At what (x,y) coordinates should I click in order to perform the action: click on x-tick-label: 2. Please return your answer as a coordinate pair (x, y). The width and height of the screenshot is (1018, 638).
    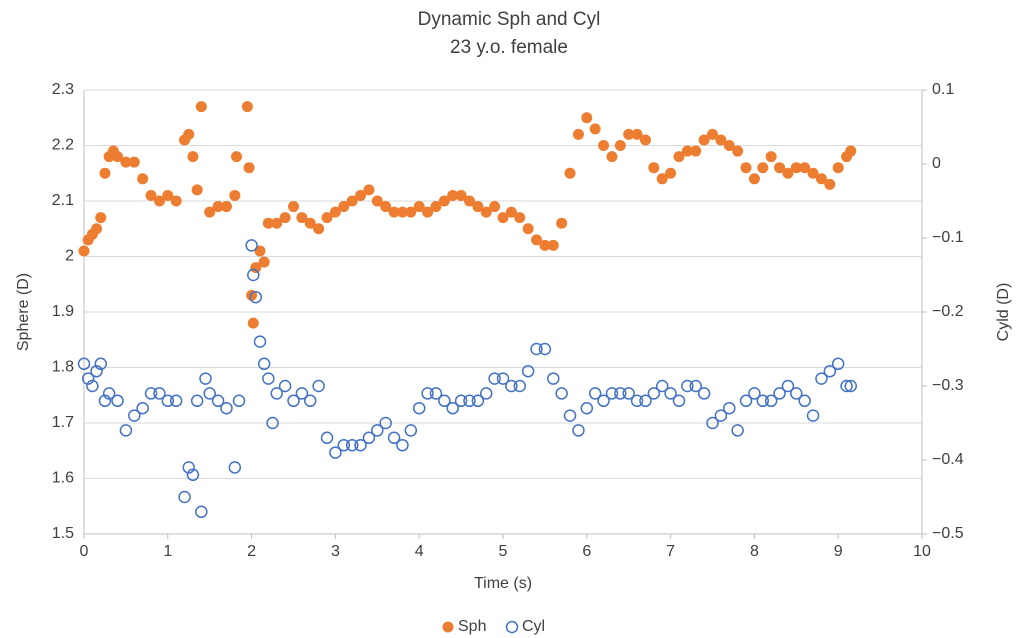
    Looking at the image, I should click on (251, 551).